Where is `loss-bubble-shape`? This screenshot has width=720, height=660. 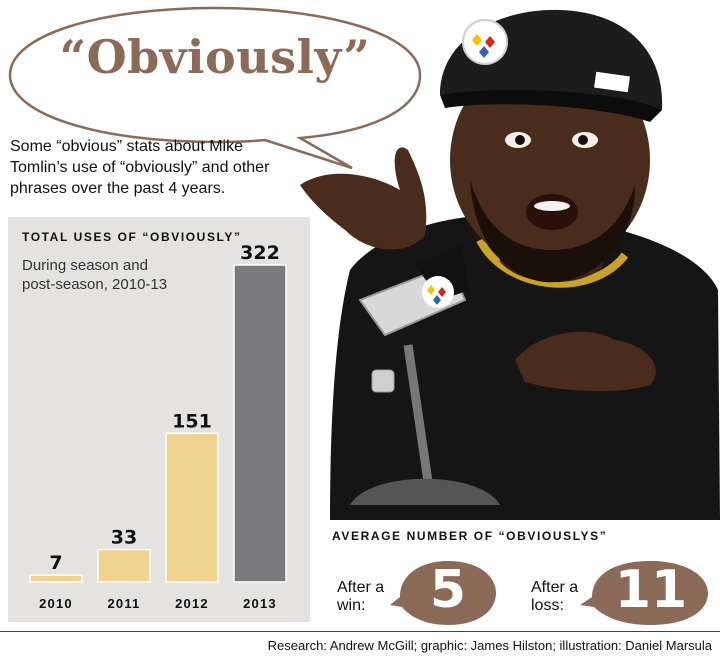 loss-bubble-shape is located at coordinates (644, 593).